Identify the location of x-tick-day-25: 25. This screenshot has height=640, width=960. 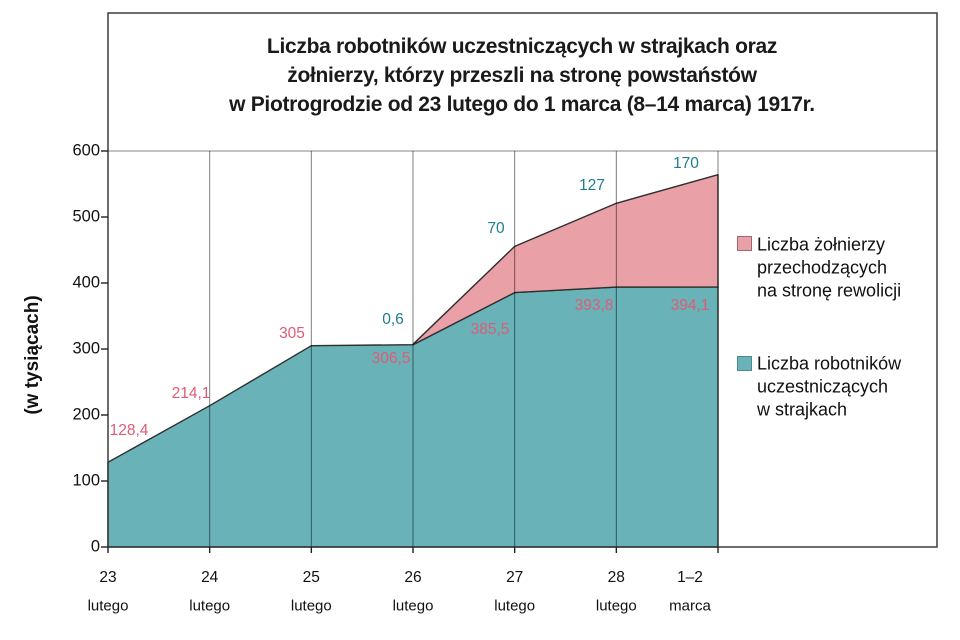
(311, 577).